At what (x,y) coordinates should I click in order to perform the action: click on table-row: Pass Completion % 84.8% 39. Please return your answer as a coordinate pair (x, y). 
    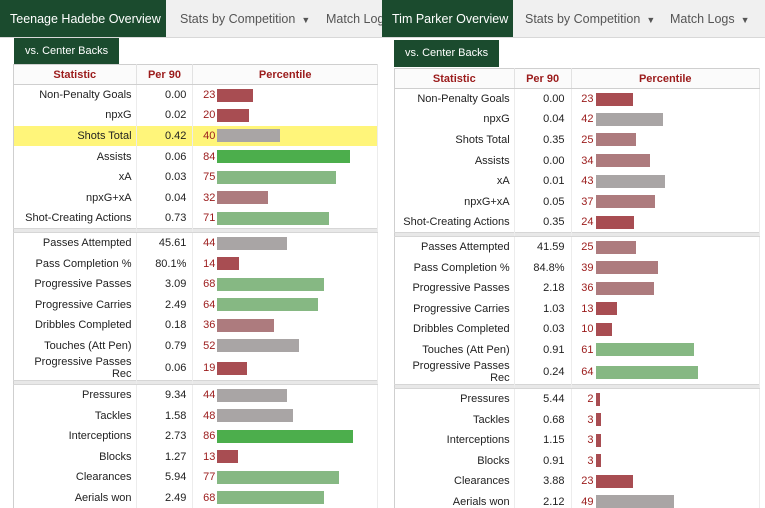
    Looking at the image, I should click on (577, 267).